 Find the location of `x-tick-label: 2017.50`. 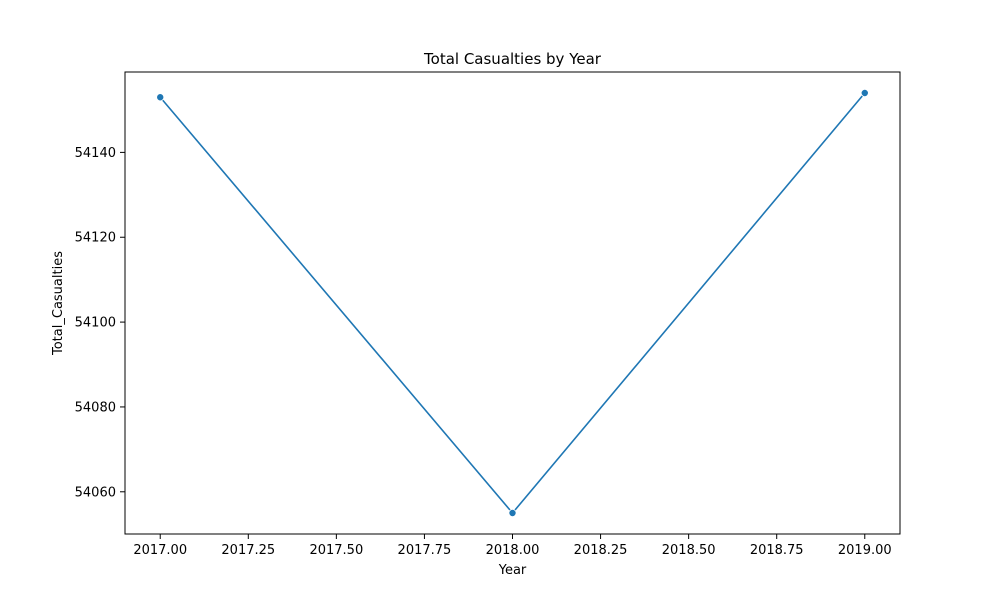

x-tick-label: 2017.50 is located at coordinates (336, 550).